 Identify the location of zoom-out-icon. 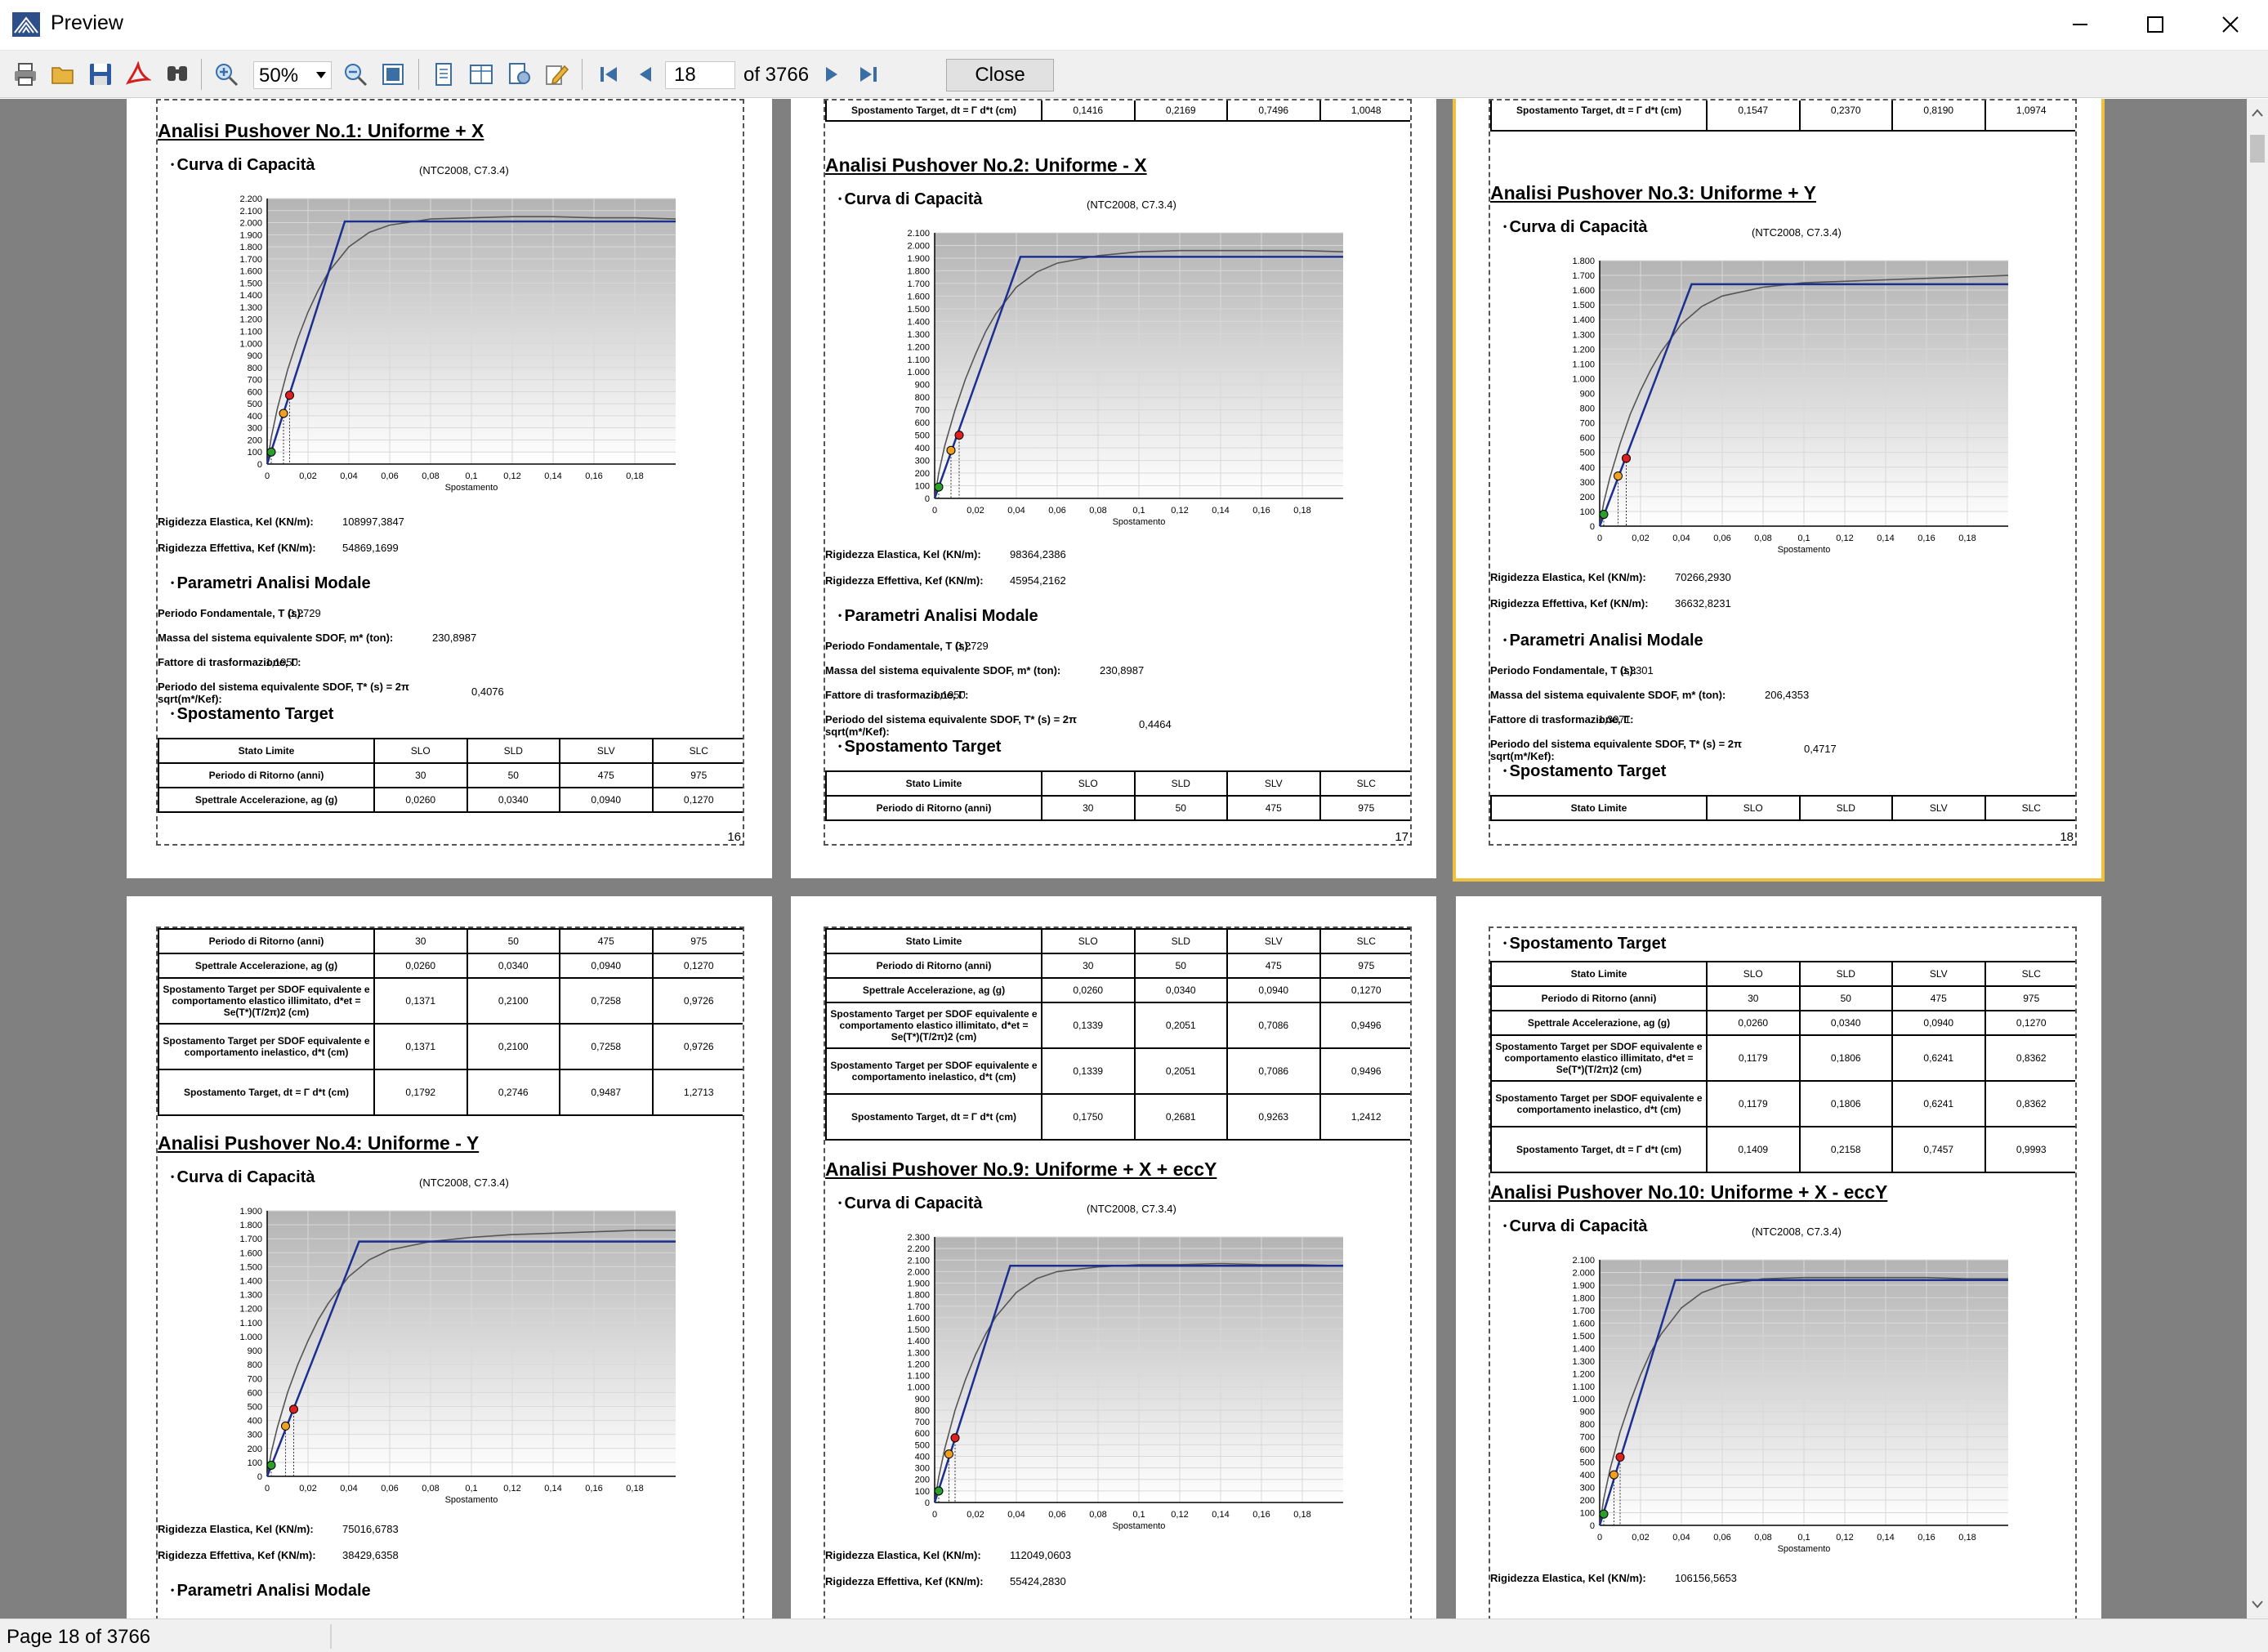
(355, 74).